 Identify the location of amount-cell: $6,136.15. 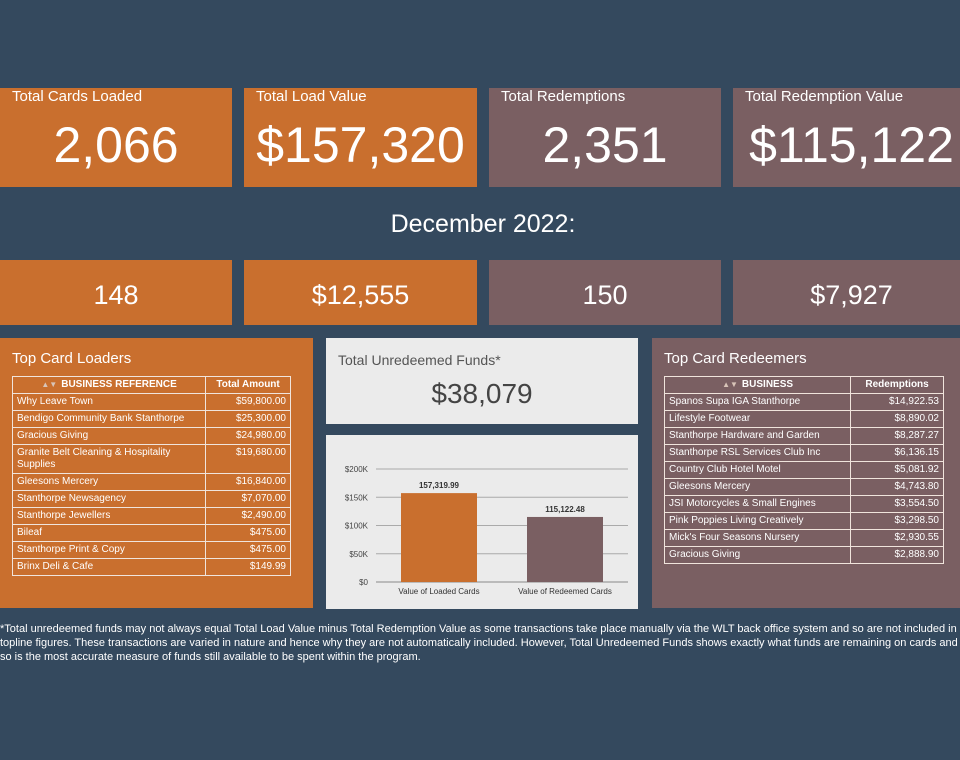
(897, 453).